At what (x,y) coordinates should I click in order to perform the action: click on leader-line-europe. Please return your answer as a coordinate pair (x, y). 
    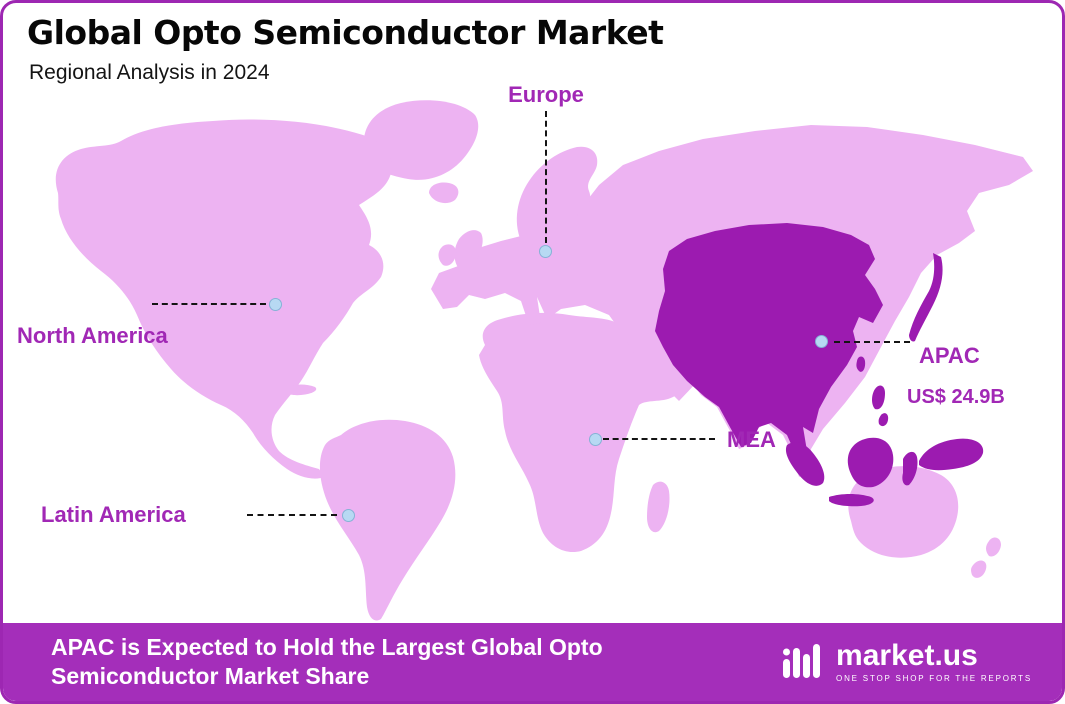
    Looking at the image, I should click on (546, 177).